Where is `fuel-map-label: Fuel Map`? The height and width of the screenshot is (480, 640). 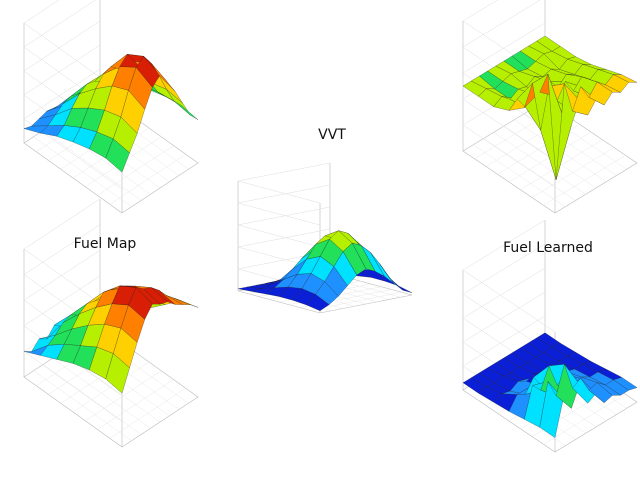 fuel-map-label: Fuel Map is located at coordinates (105, 244).